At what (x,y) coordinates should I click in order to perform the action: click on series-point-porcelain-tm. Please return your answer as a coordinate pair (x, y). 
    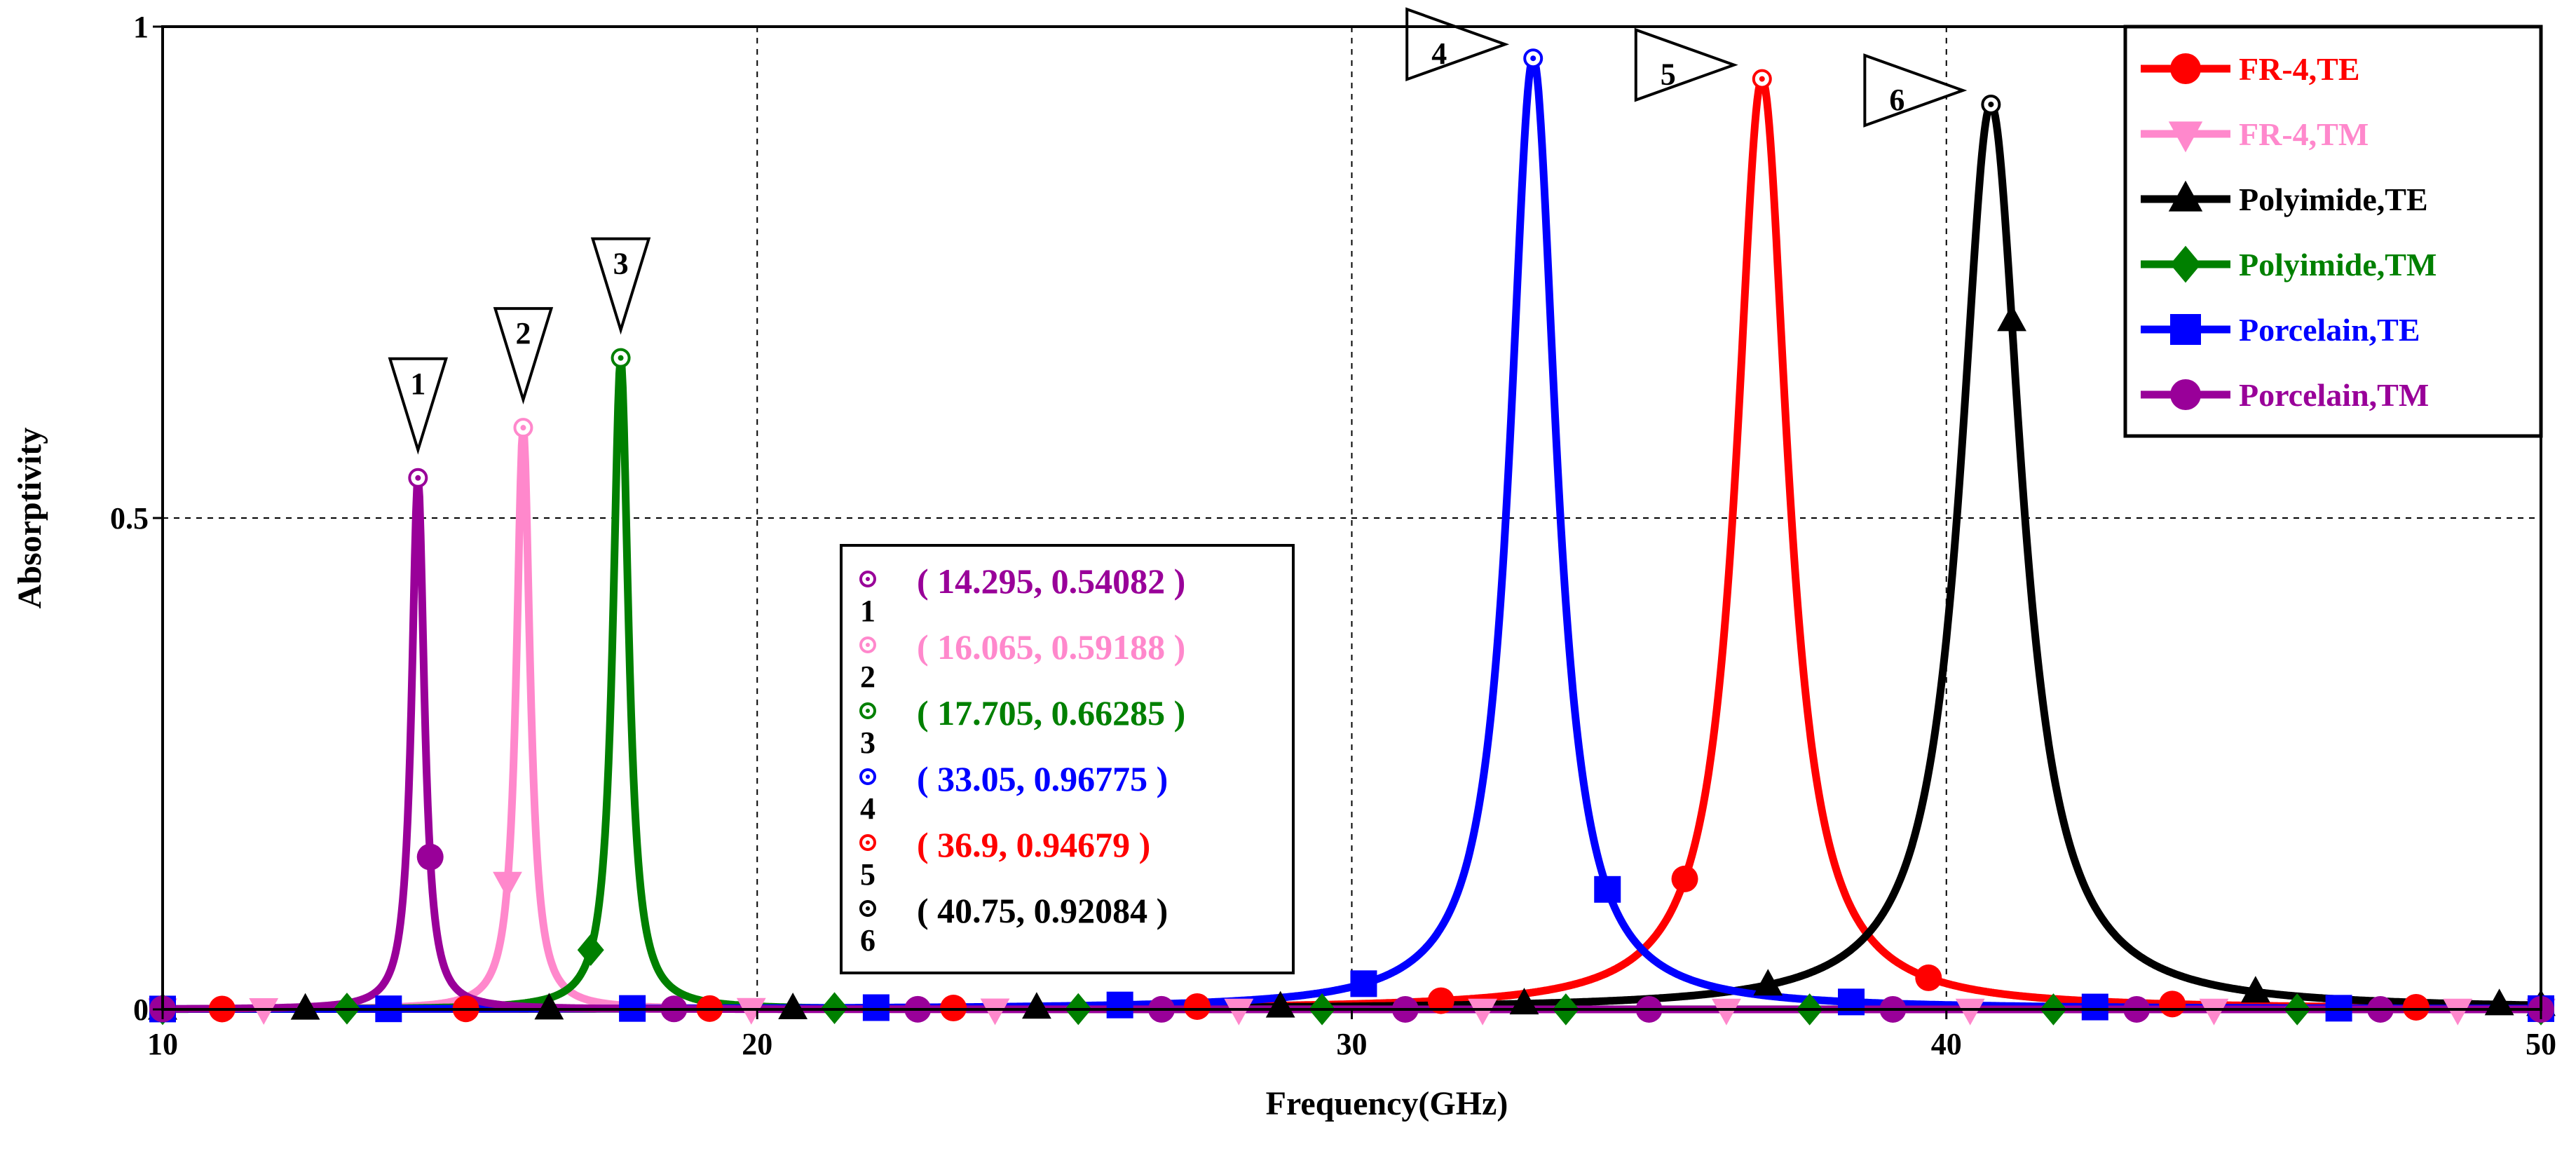
    Looking at the image, I should click on (430, 857).